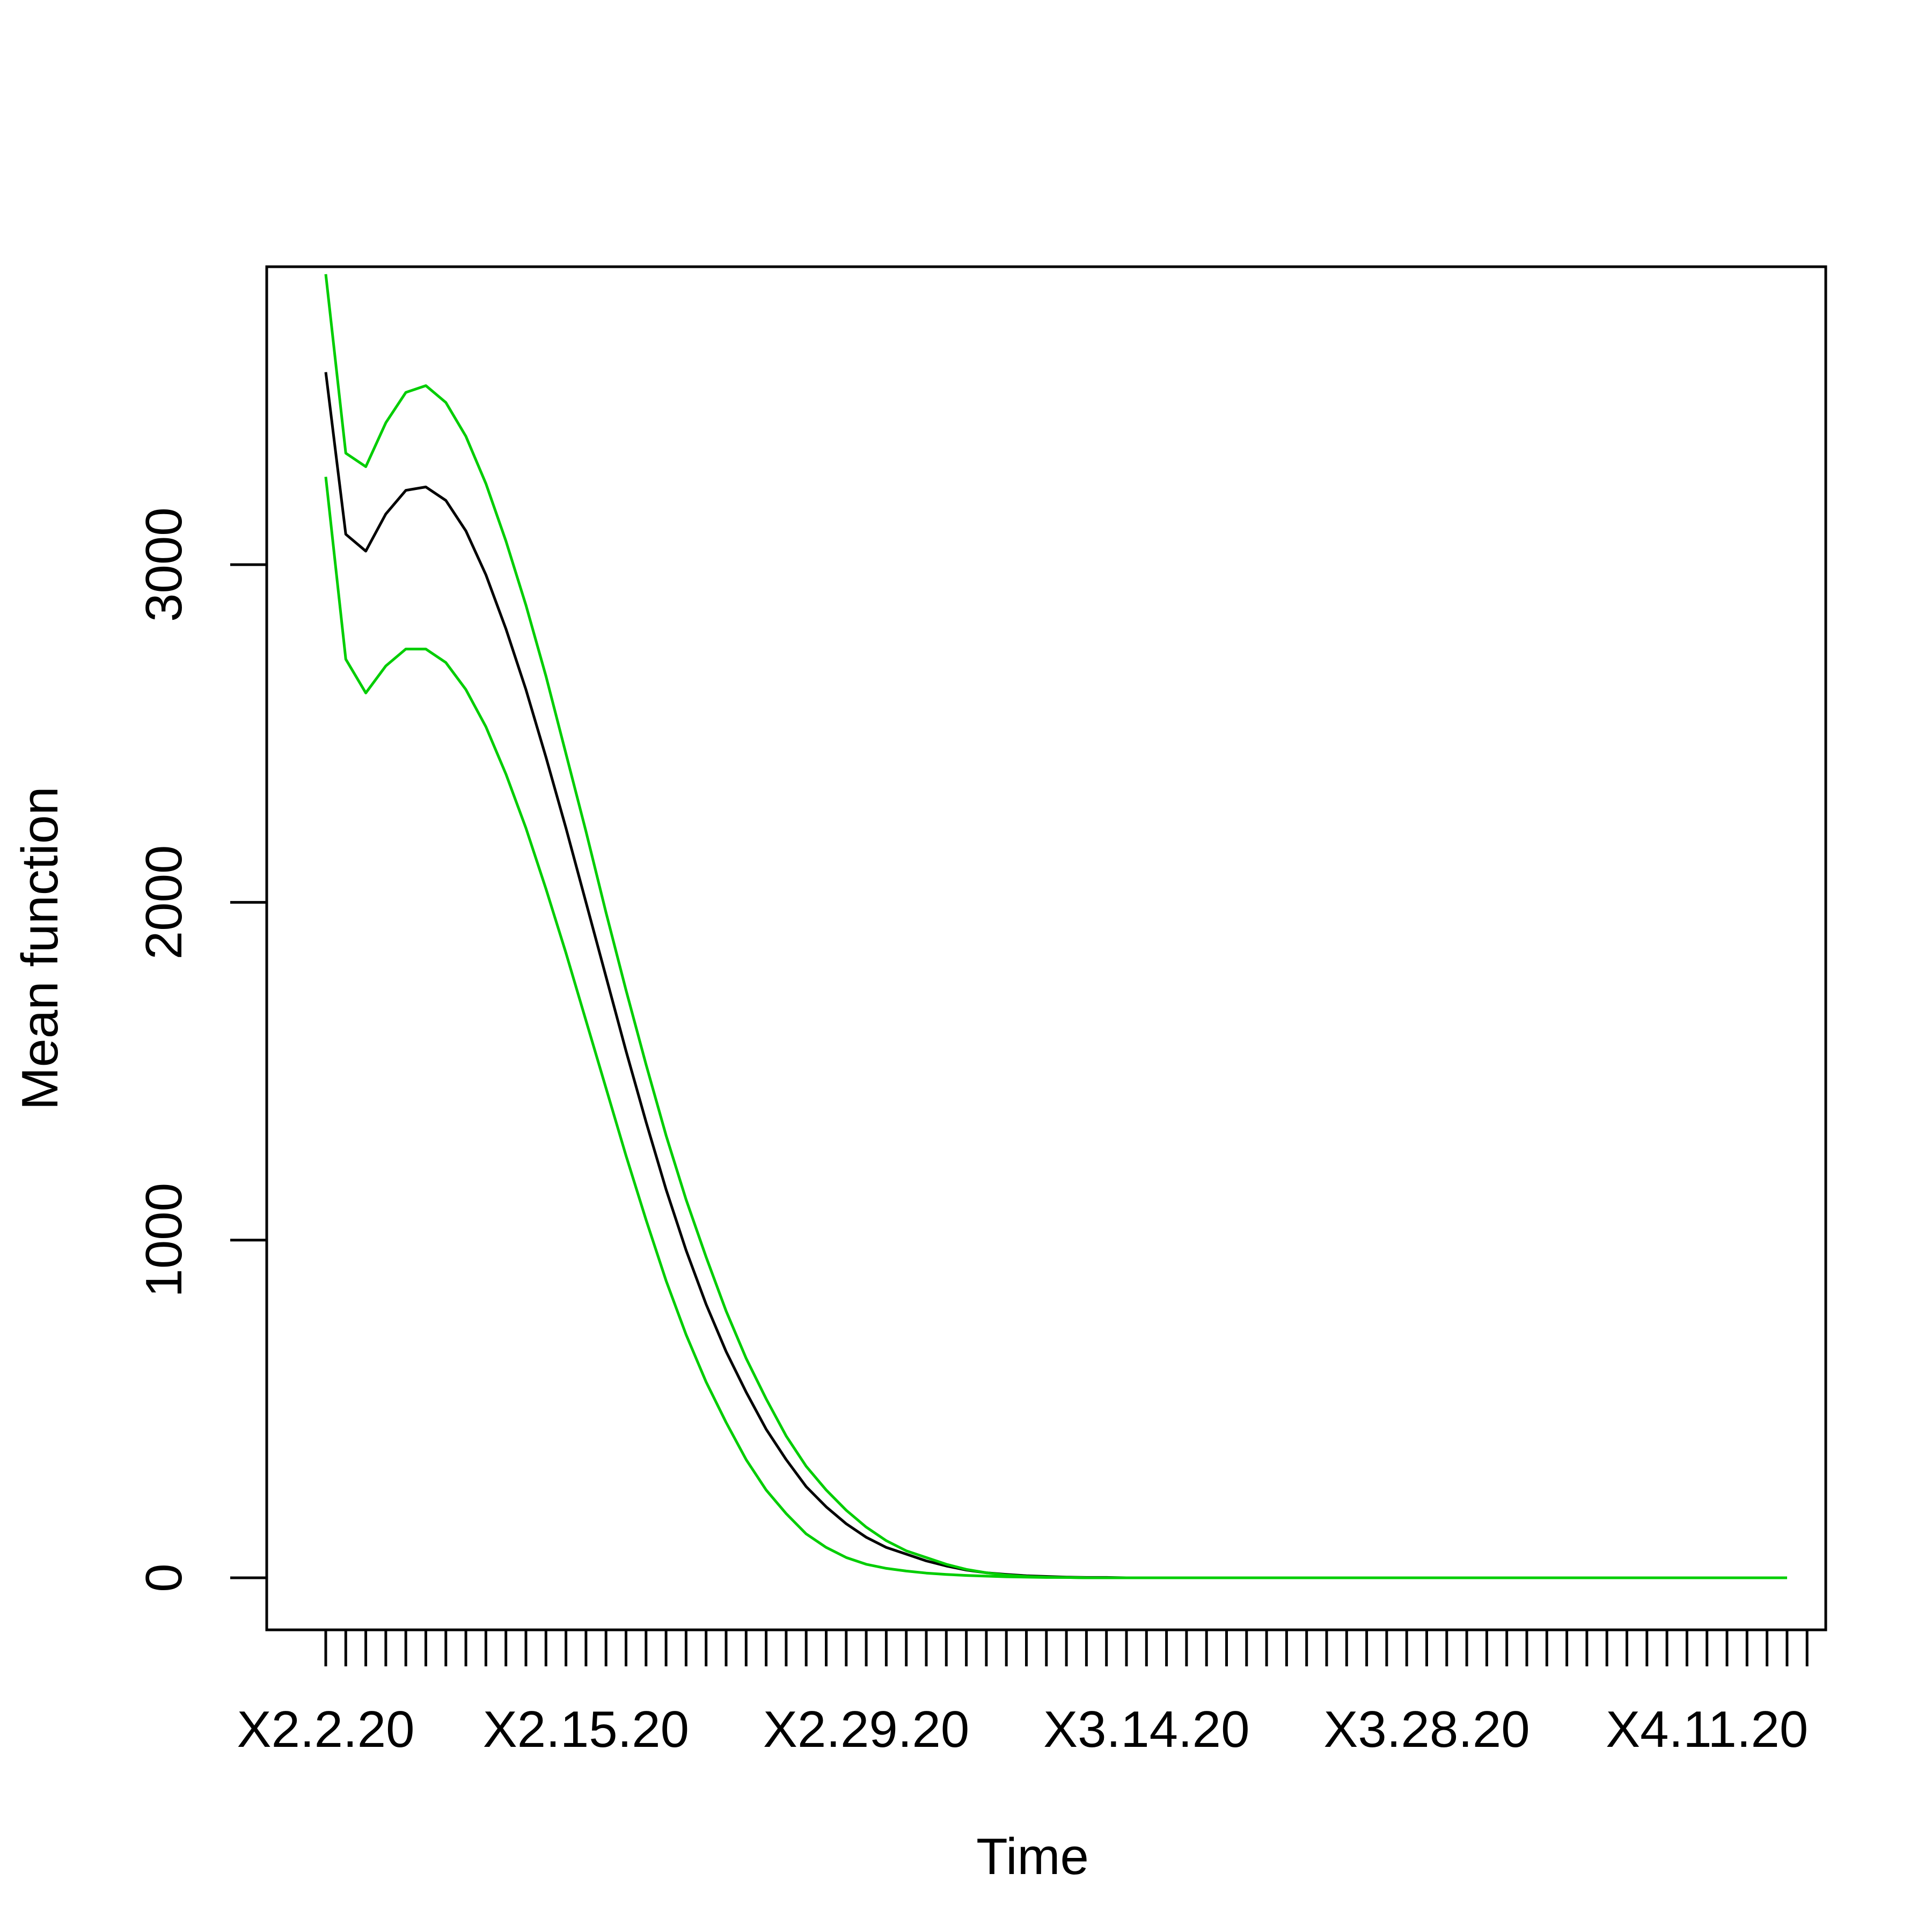 Image resolution: width=1932 pixels, height=1932 pixels. What do you see at coordinates (586, 1729) in the screenshot?
I see `x-tick-label: X2.15.20` at bounding box center [586, 1729].